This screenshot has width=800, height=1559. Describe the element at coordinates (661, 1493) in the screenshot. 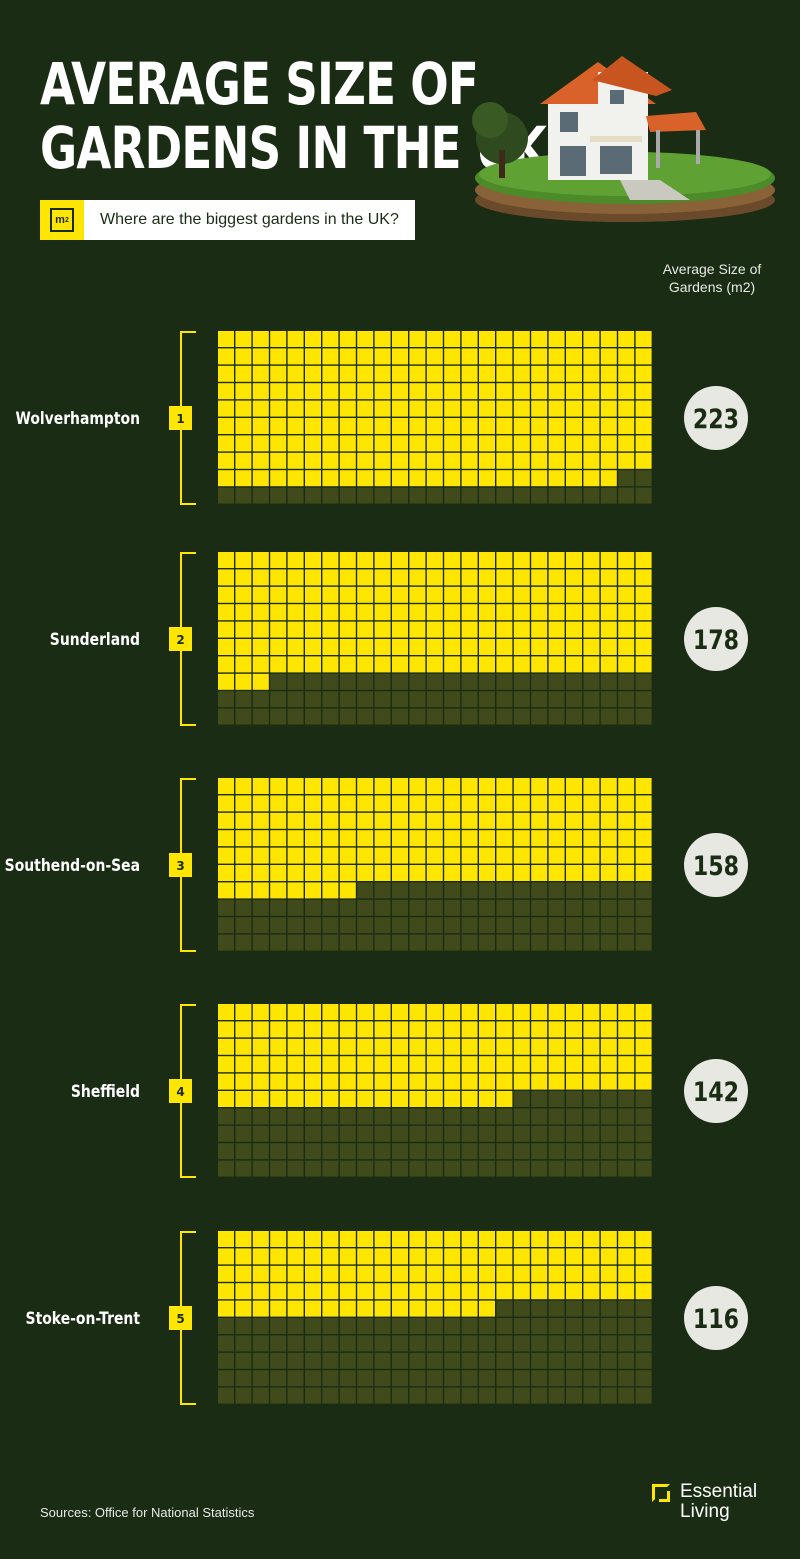

I see `logo-mark-icon` at that location.